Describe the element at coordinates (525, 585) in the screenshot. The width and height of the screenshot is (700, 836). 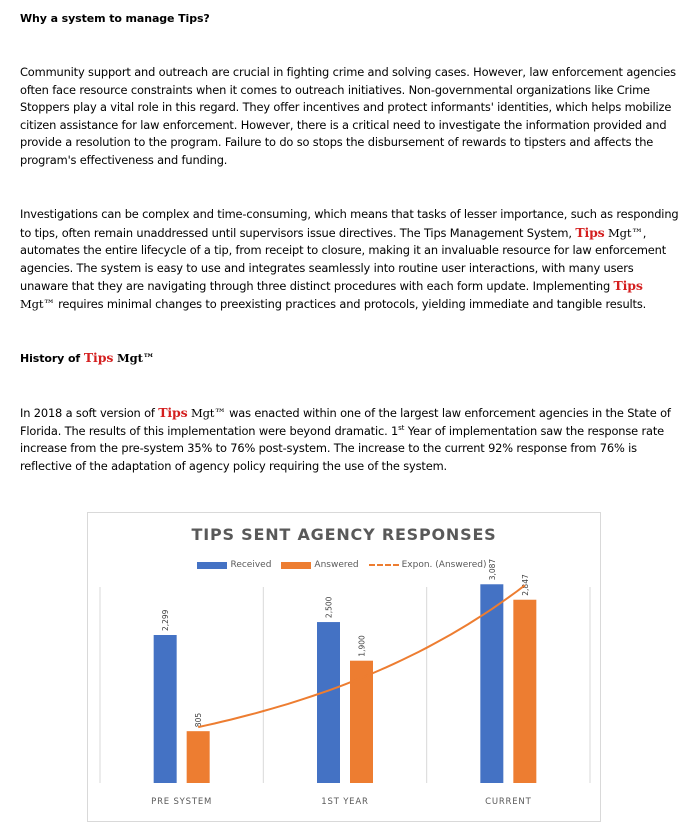
I see `data-label: 2,847` at that location.